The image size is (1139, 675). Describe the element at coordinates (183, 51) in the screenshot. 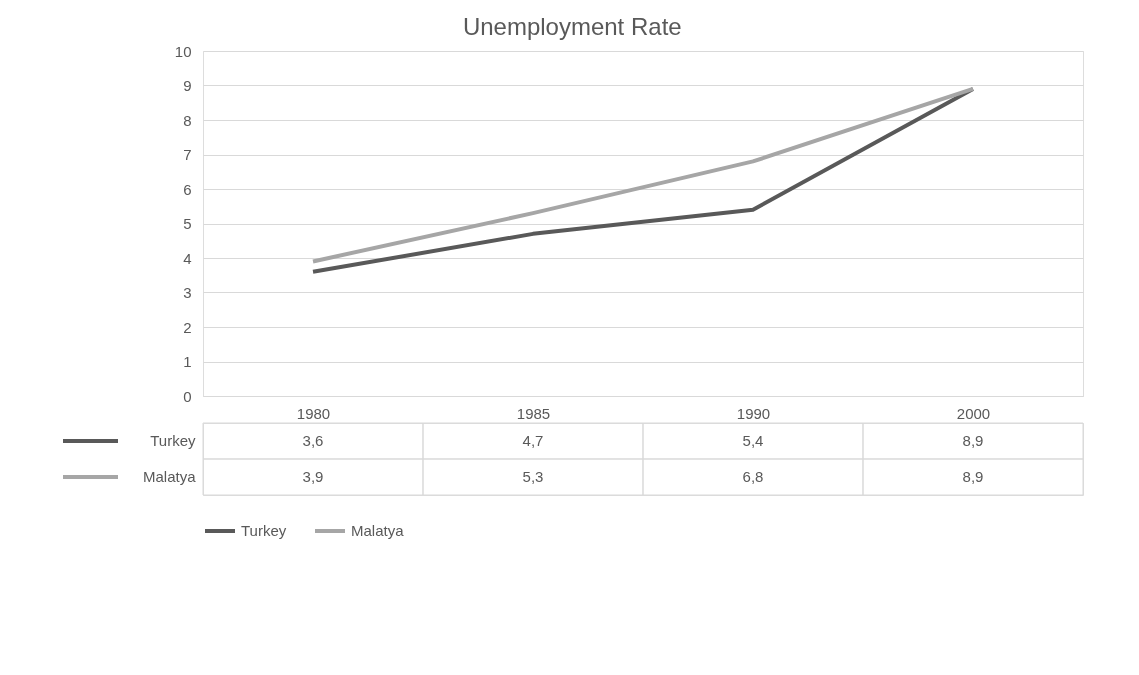

I see `y-tick-label: 10` at that location.